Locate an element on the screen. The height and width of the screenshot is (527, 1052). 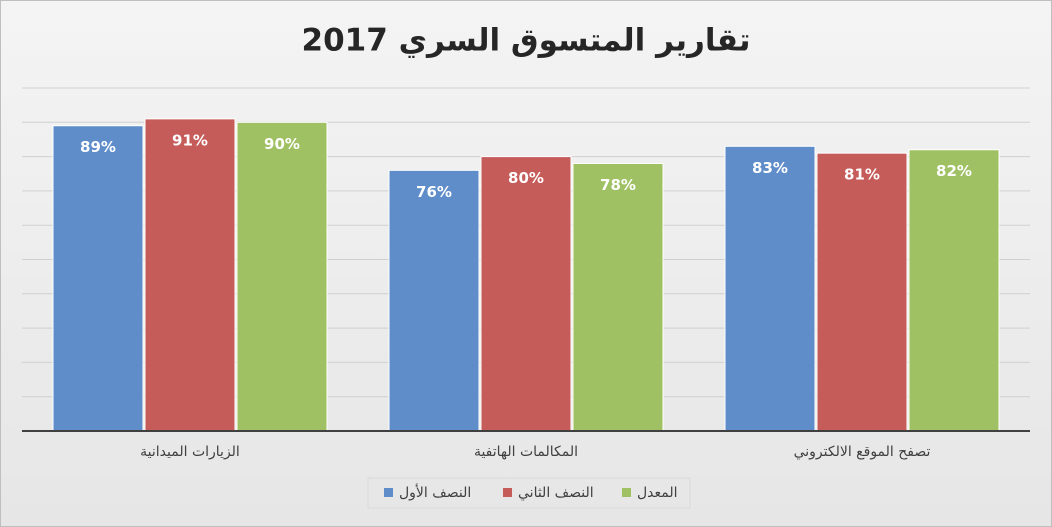
data-label: 78% is located at coordinates (618, 185).